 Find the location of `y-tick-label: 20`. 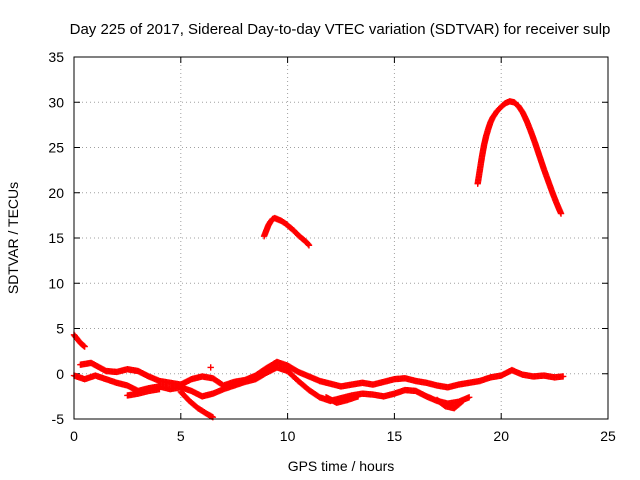

y-tick-label: 20 is located at coordinates (56, 193).